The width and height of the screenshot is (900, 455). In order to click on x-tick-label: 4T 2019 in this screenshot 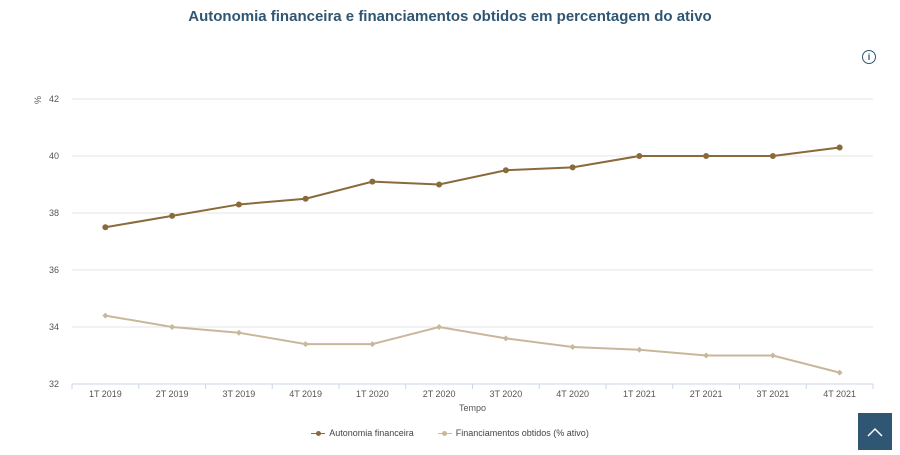, I will do `click(305, 394)`.